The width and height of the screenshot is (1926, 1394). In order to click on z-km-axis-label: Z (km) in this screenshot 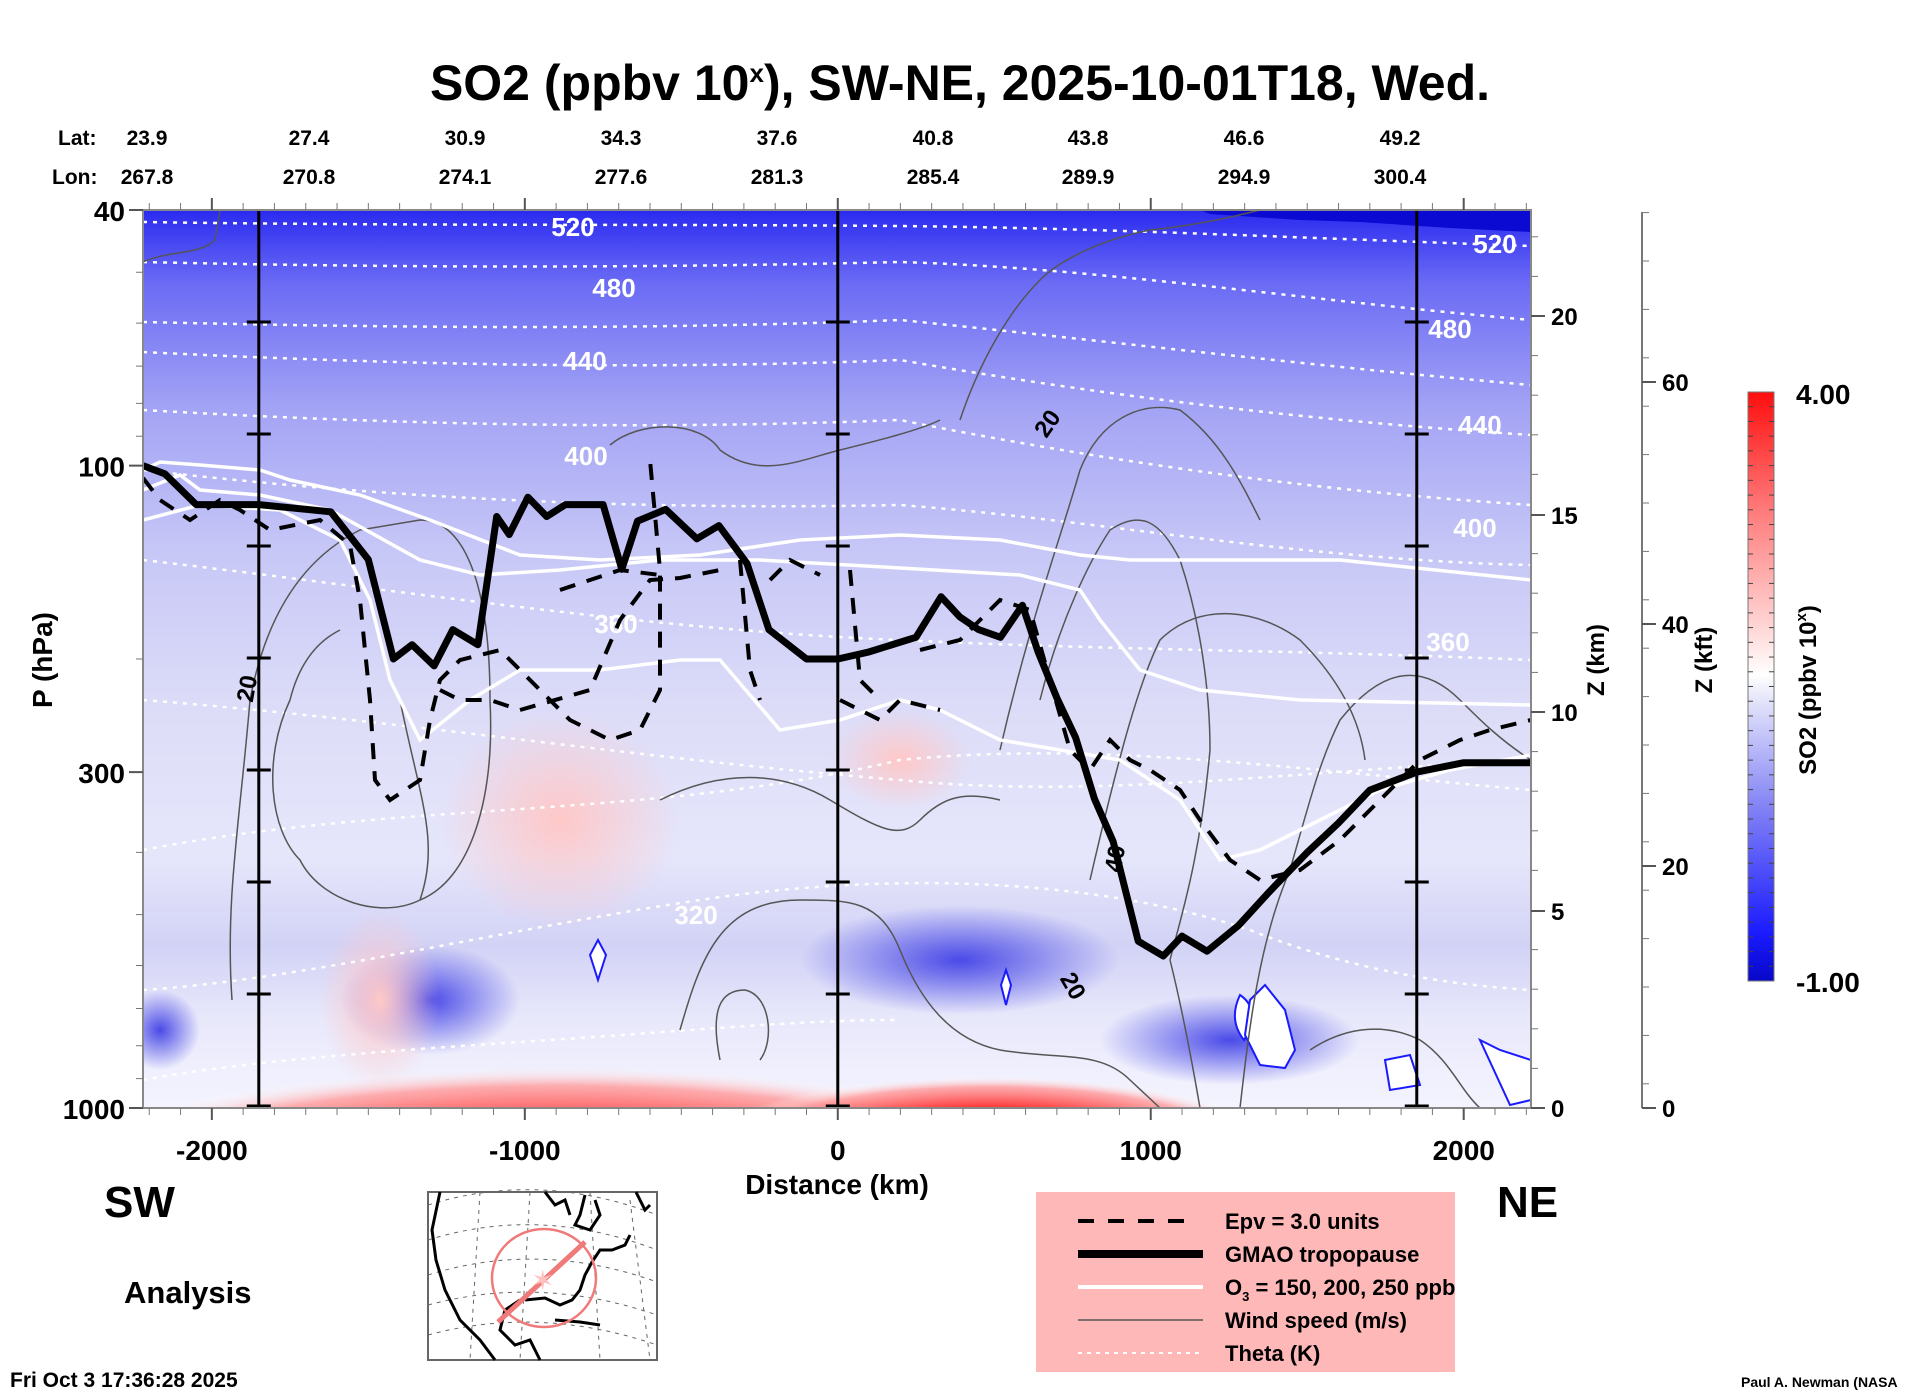, I will do `click(1596, 660)`.